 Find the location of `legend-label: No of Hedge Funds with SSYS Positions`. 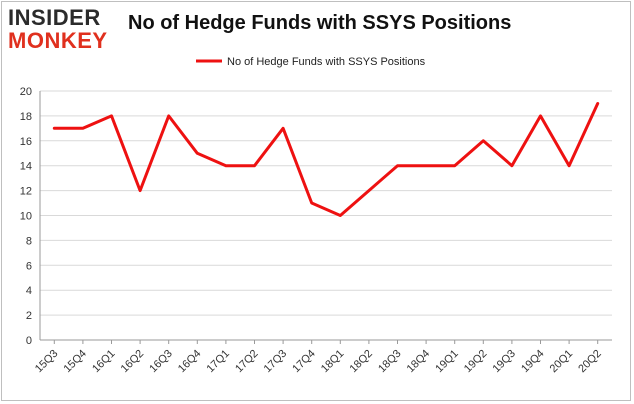

legend-label: No of Hedge Funds with SSYS Positions is located at coordinates (326, 62).